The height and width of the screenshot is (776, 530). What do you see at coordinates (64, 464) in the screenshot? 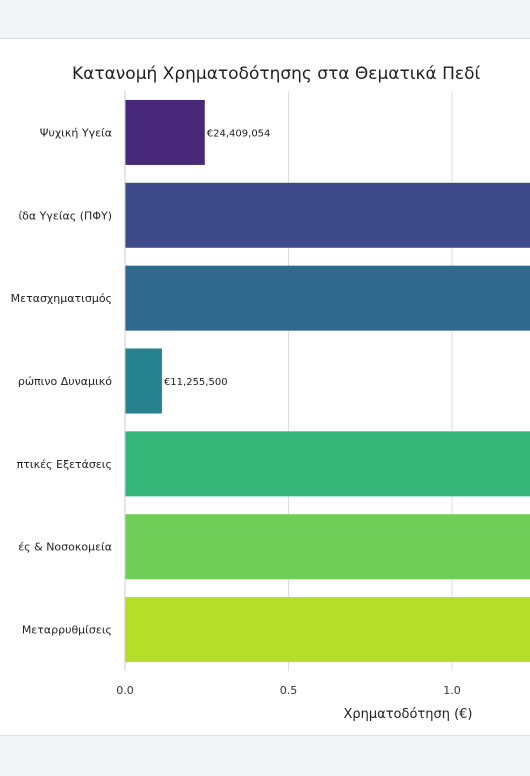
I see `category-label: πτικές Εξετάσεις` at bounding box center [64, 464].